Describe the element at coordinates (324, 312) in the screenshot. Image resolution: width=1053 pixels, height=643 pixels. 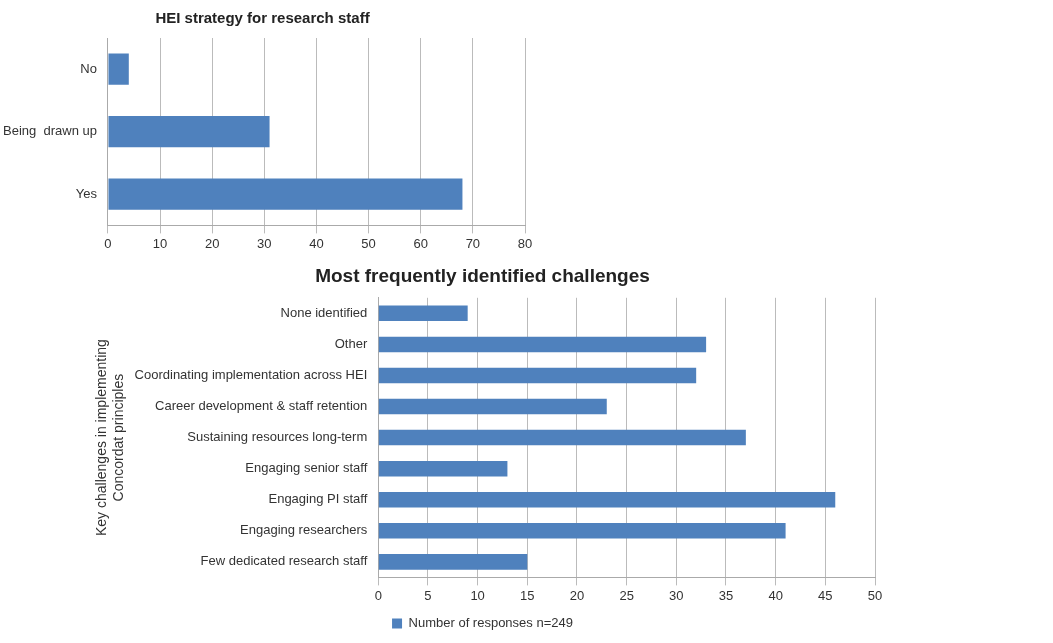
I see `y-tick-label: None identified` at that location.